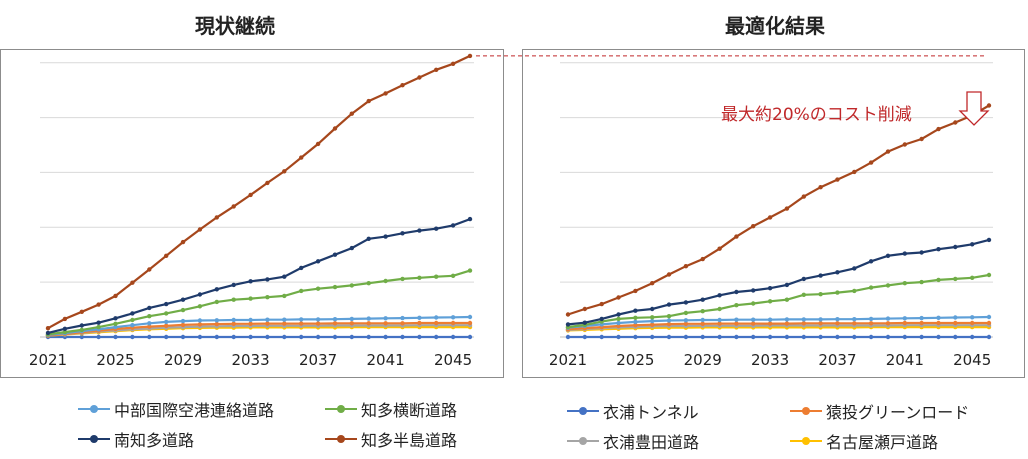 The image size is (1028, 459). I want to click on cost-reduction-annotation: 最大約20%のコスト削減, so click(816, 115).